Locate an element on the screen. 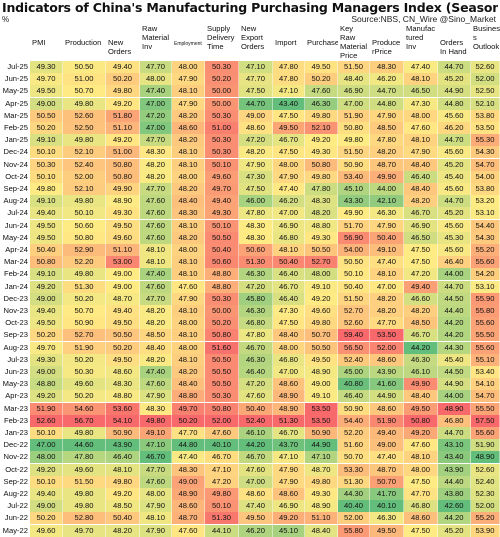 The image size is (500, 537). table-cell: 49.00 is located at coordinates (123, 274).